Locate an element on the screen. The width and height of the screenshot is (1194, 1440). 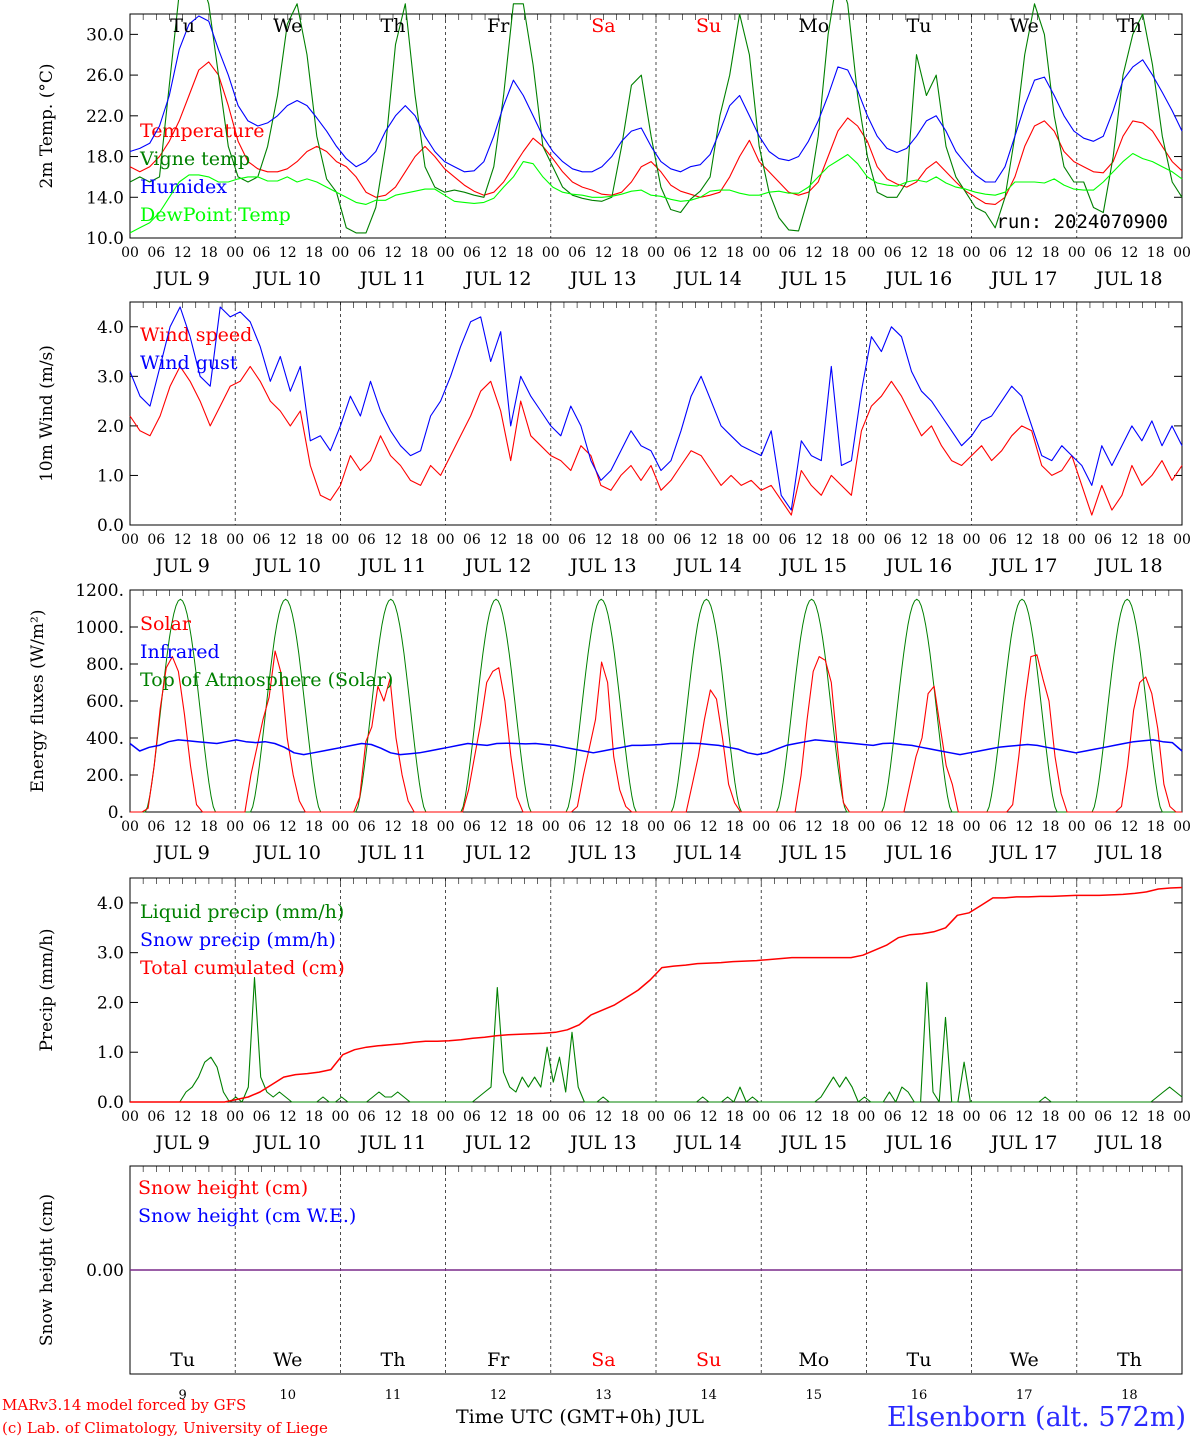
weekday-label: Mo is located at coordinates (813, 1360).